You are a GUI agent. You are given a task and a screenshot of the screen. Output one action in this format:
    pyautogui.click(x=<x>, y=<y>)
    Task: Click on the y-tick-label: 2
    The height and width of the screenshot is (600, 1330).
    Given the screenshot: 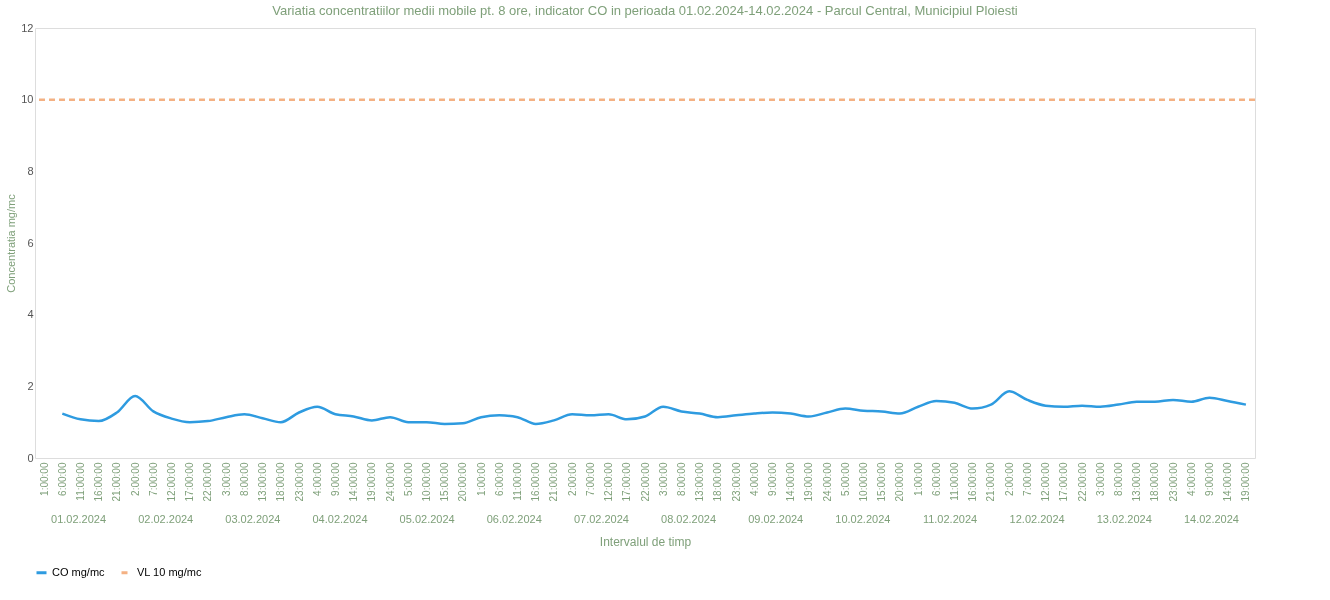 What is the action you would take?
    pyautogui.click(x=30, y=385)
    